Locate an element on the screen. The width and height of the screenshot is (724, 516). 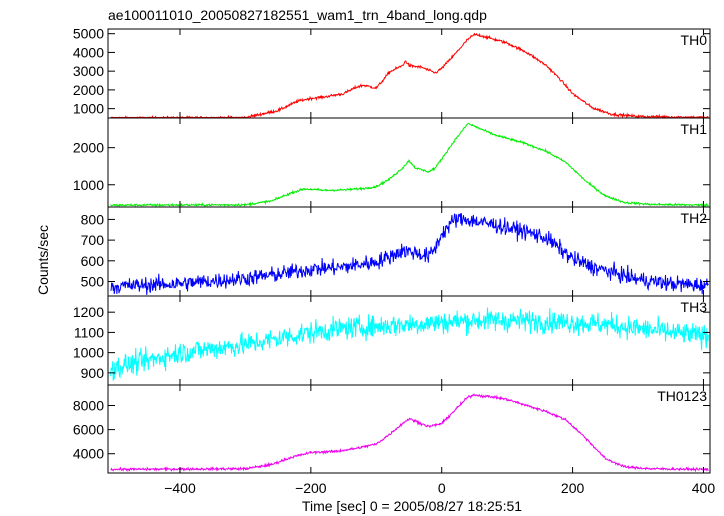
x-tick-label: −200 is located at coordinates (311, 488).